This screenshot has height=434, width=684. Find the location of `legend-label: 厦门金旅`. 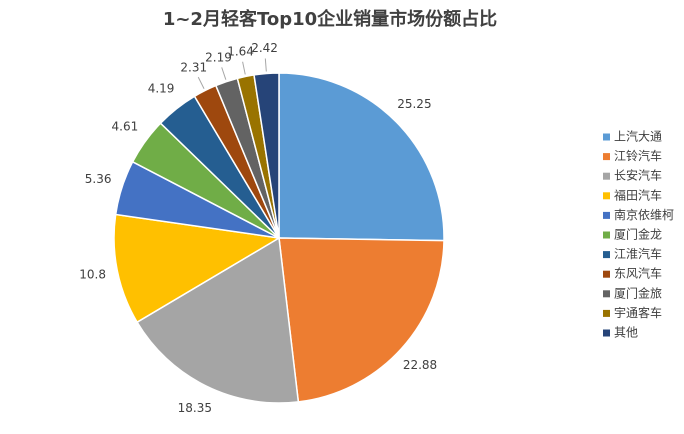

legend-label: 厦门金旅 is located at coordinates (638, 292).